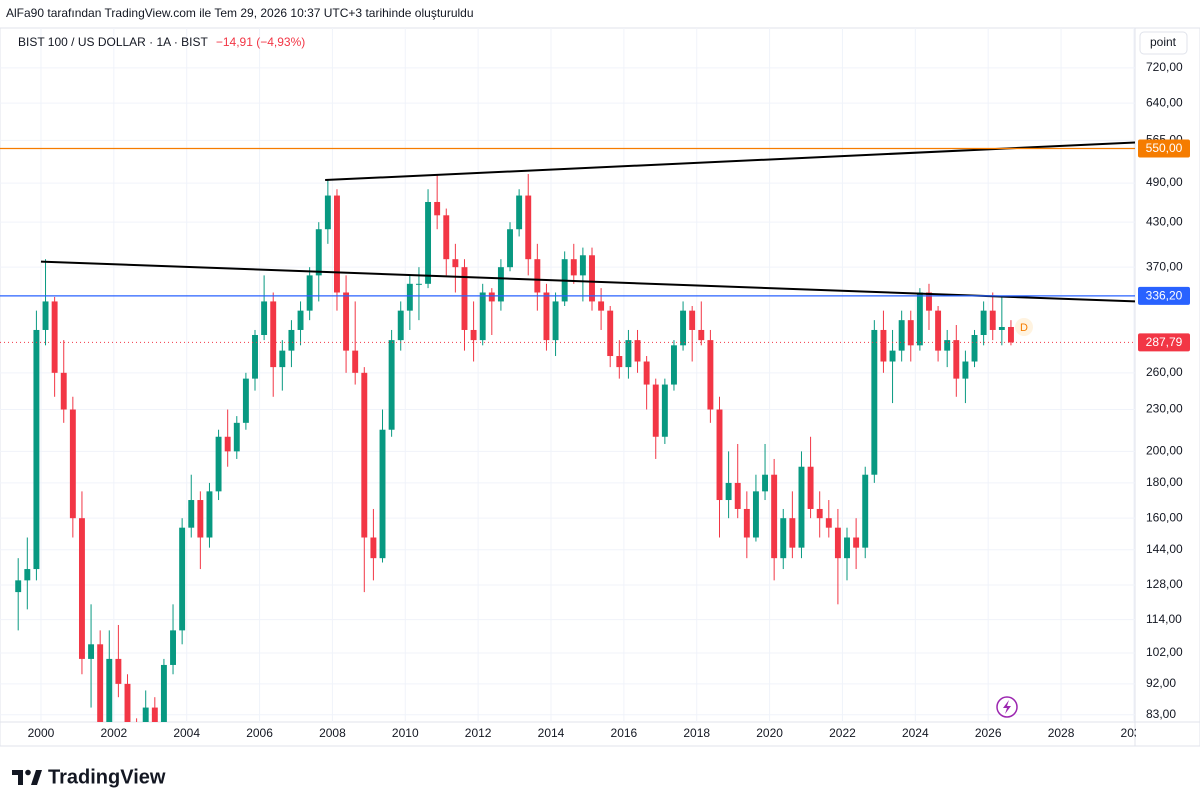  I want to click on scale-button-label: point, so click(1163, 42).